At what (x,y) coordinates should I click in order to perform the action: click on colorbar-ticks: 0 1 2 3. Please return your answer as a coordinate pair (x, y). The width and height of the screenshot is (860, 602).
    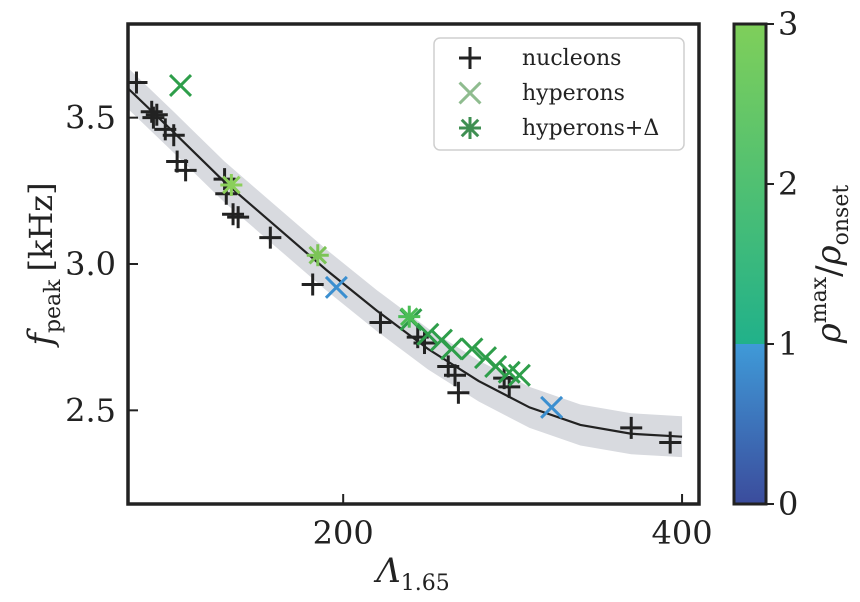
    Looking at the image, I should click on (782, 264).